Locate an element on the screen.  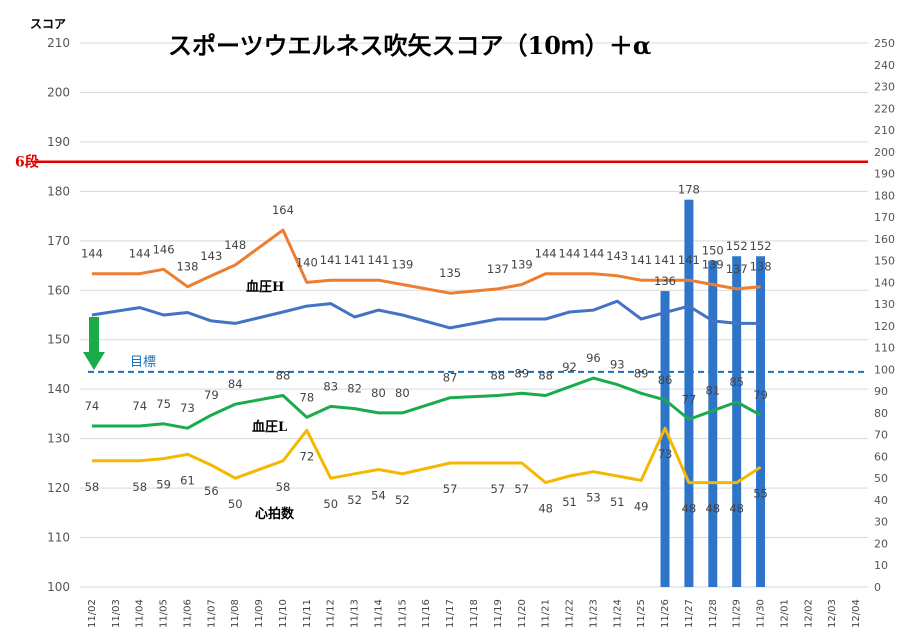
series-line-bp-high is located at coordinates (426, 261).